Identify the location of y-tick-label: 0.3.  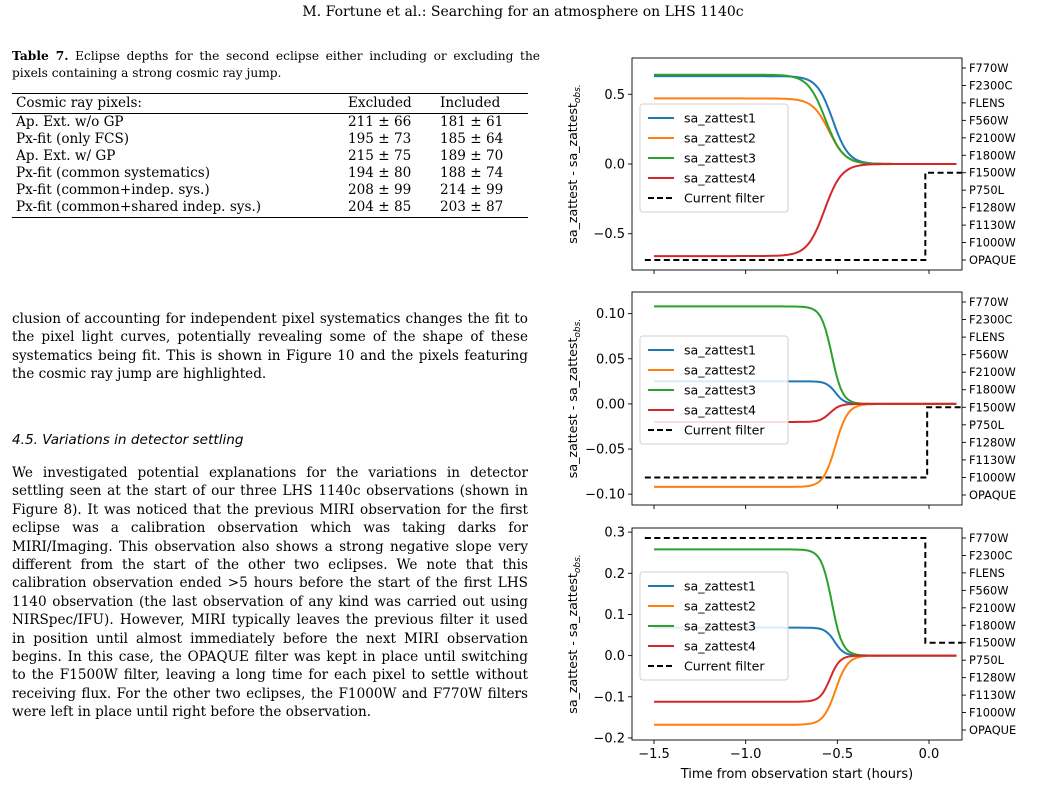
(614, 533).